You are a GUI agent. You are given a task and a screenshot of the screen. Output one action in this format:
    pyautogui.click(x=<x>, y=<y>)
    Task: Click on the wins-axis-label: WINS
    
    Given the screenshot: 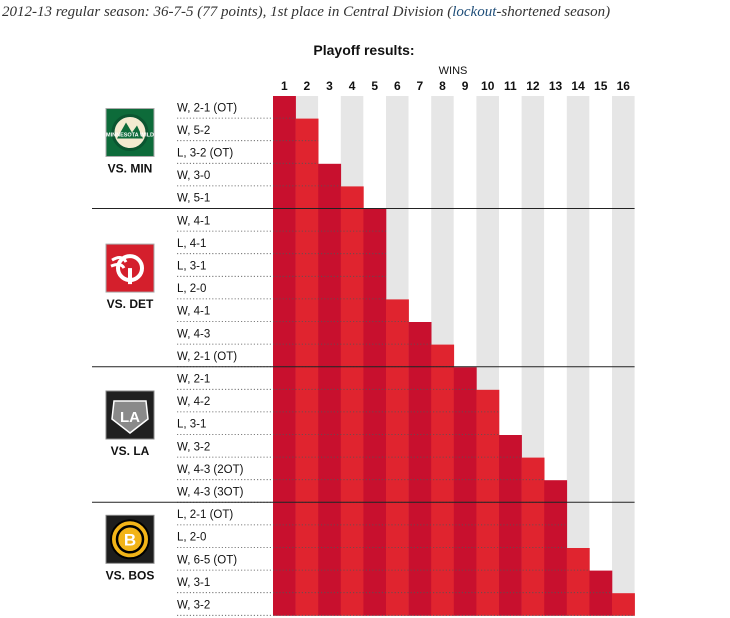 What is the action you would take?
    pyautogui.click(x=453, y=71)
    